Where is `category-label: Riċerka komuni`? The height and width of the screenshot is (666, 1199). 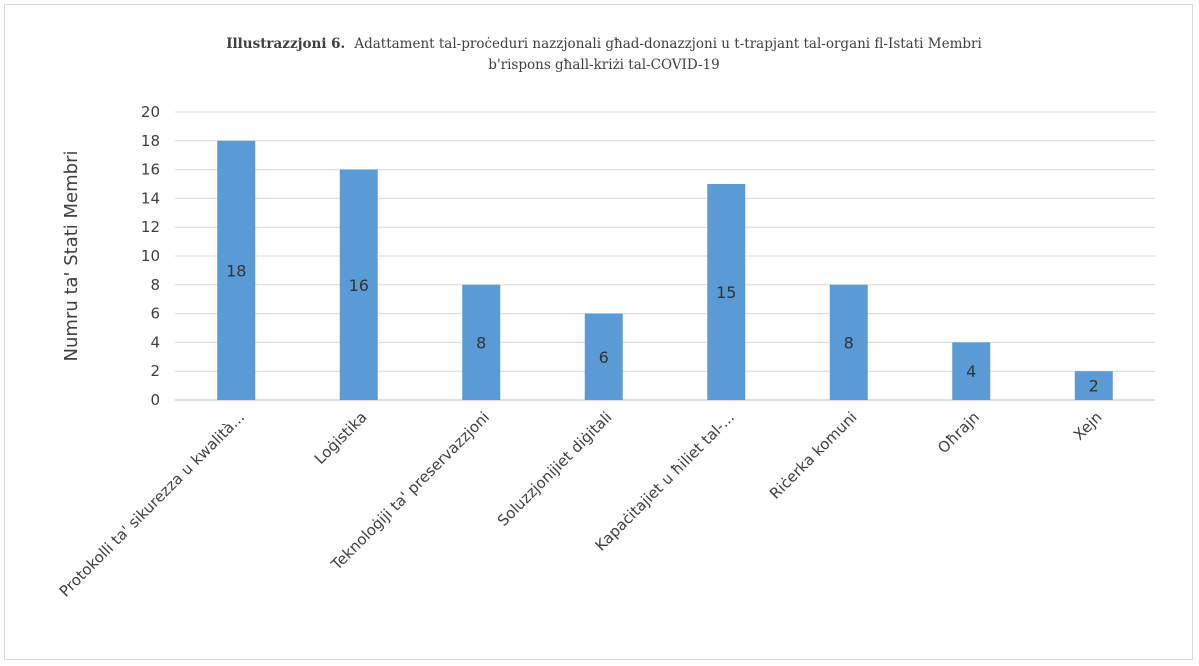 category-label: Riċerka komuni is located at coordinates (813, 455).